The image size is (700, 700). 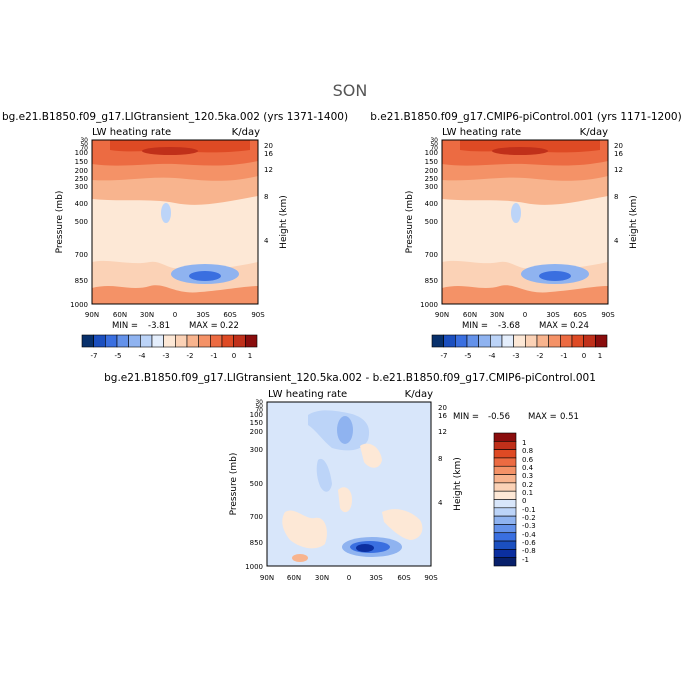 I want to click on panel-2-cbtick: 0, so click(x=584, y=356).